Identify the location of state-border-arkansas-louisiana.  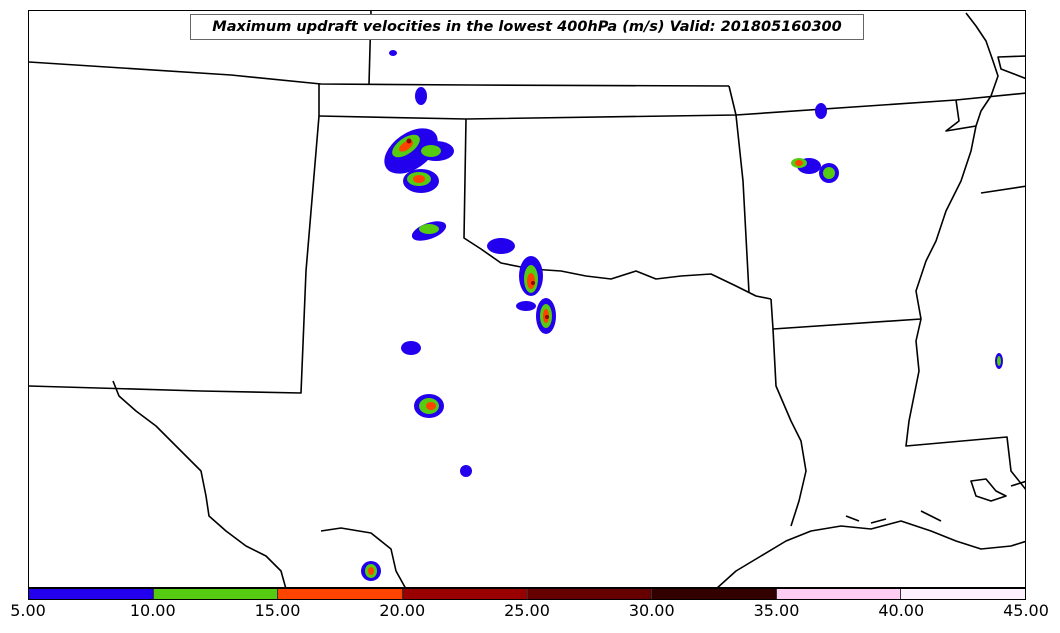
(846, 314).